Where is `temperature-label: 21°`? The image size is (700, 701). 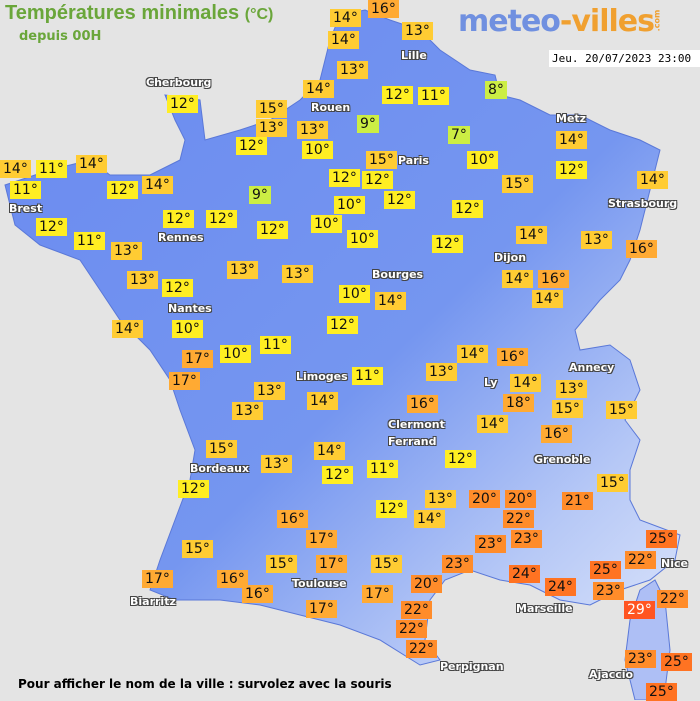
temperature-label: 21° is located at coordinates (577, 501).